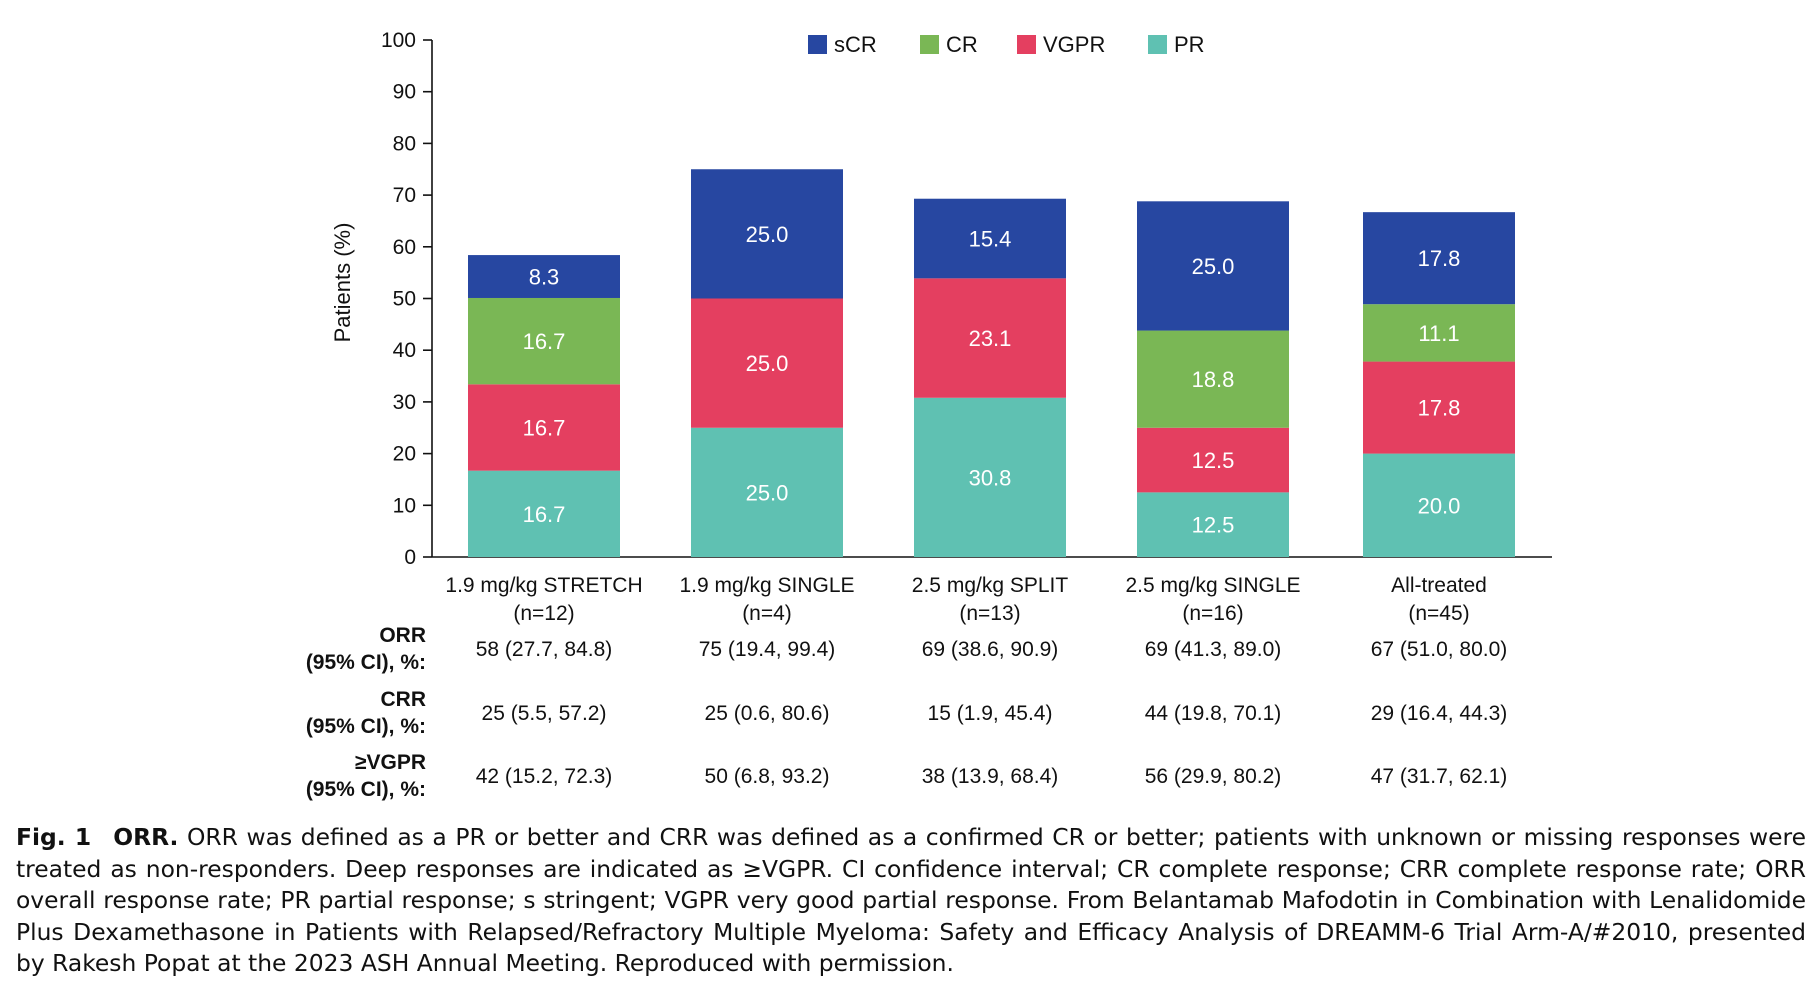 Image resolution: width=1820 pixels, height=994 pixels. Describe the element at coordinates (1213, 776) in the screenshot. I see `table-cell: 56 (29.9, 80.2)` at that location.